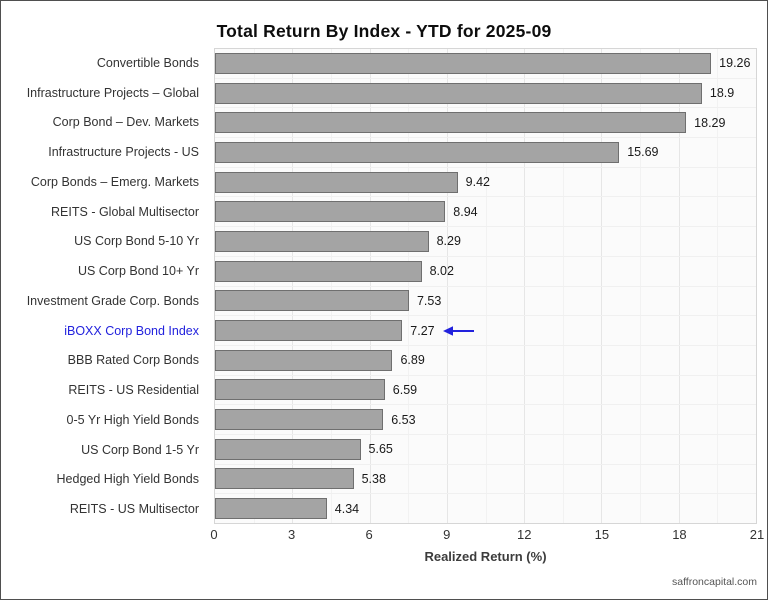 The width and height of the screenshot is (768, 600). I want to click on value-label: 8.94, so click(465, 211).